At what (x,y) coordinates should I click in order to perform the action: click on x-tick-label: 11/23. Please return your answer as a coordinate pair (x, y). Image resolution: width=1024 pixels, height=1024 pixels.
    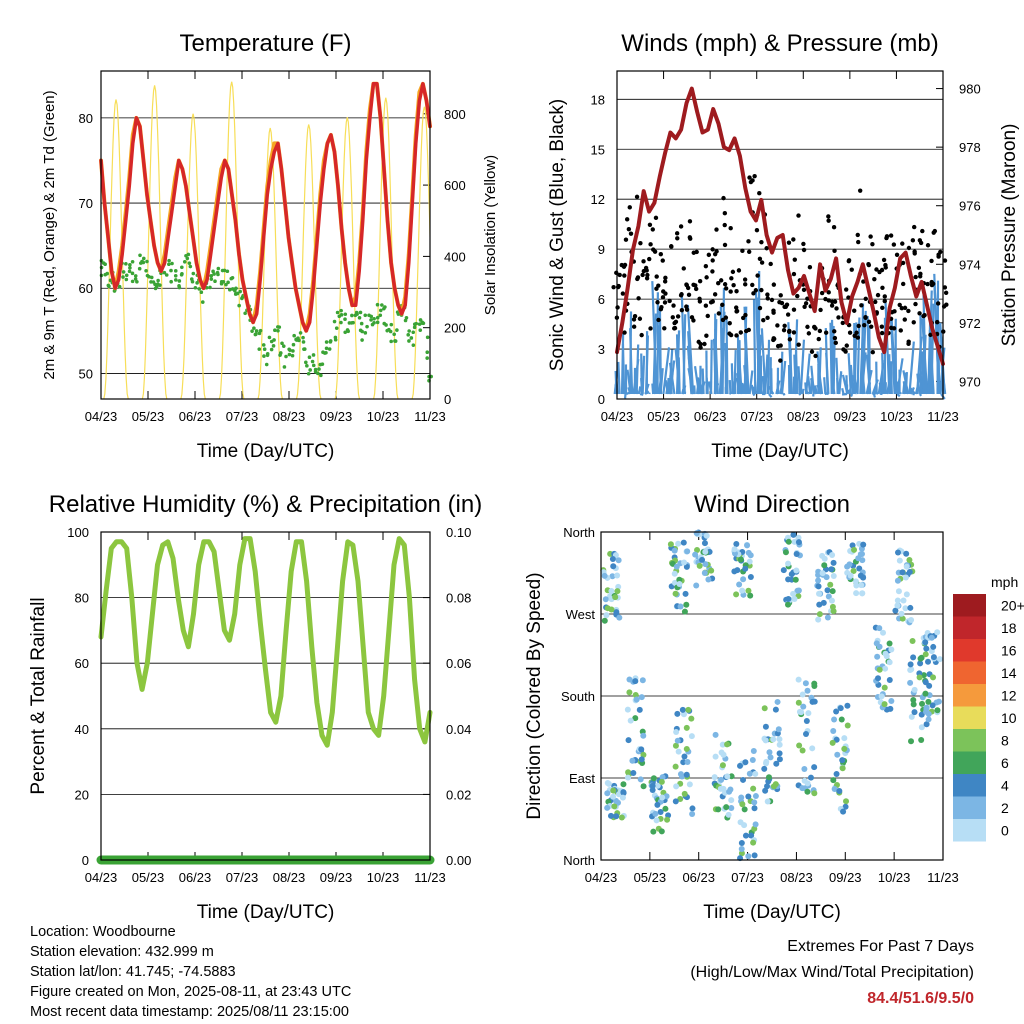
    Looking at the image, I should click on (430, 416).